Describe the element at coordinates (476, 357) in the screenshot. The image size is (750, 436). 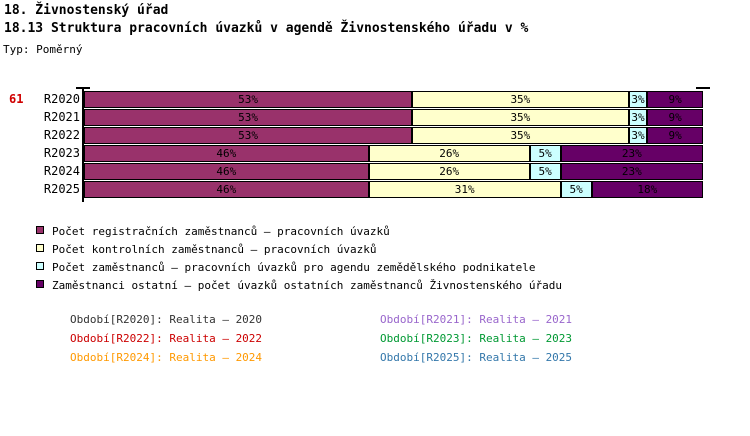
I see `period-legend-entry: Období[R2025]: Realita – 2025` at that location.